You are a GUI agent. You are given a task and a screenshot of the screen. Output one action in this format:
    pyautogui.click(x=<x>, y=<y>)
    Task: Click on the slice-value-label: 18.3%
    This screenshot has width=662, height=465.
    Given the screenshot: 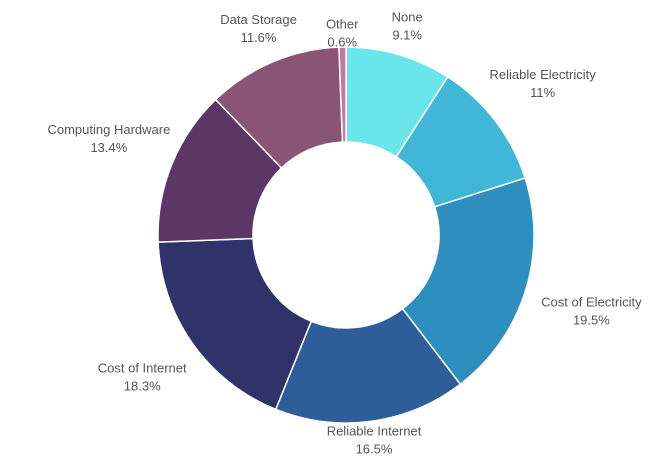 What is the action you would take?
    pyautogui.click(x=142, y=386)
    